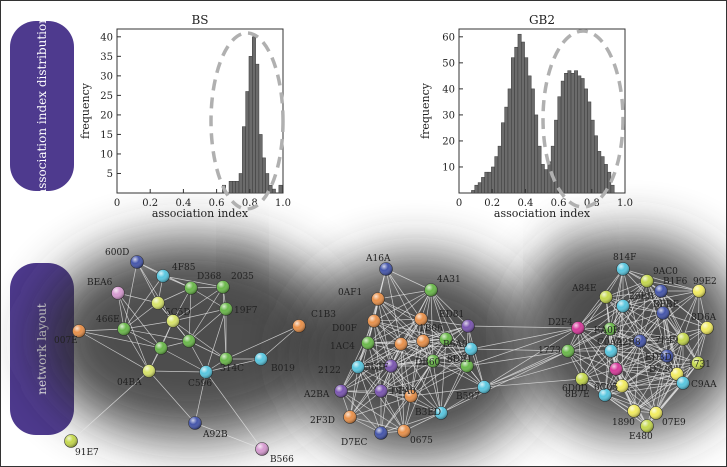  What do you see at coordinates (344, 329) in the screenshot?
I see `gb2-node-label: D00F` at bounding box center [344, 329].